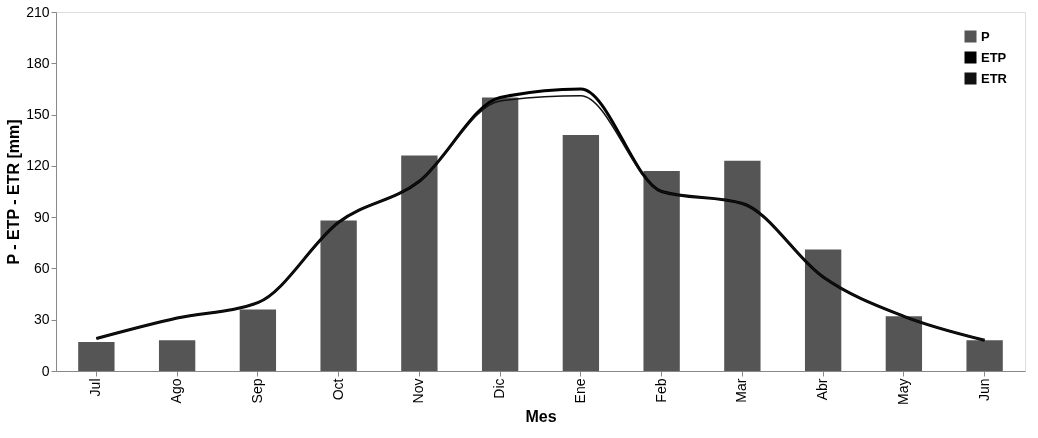 This screenshot has width=1038, height=438. I want to click on x-tick-label: Sep, so click(256, 391).